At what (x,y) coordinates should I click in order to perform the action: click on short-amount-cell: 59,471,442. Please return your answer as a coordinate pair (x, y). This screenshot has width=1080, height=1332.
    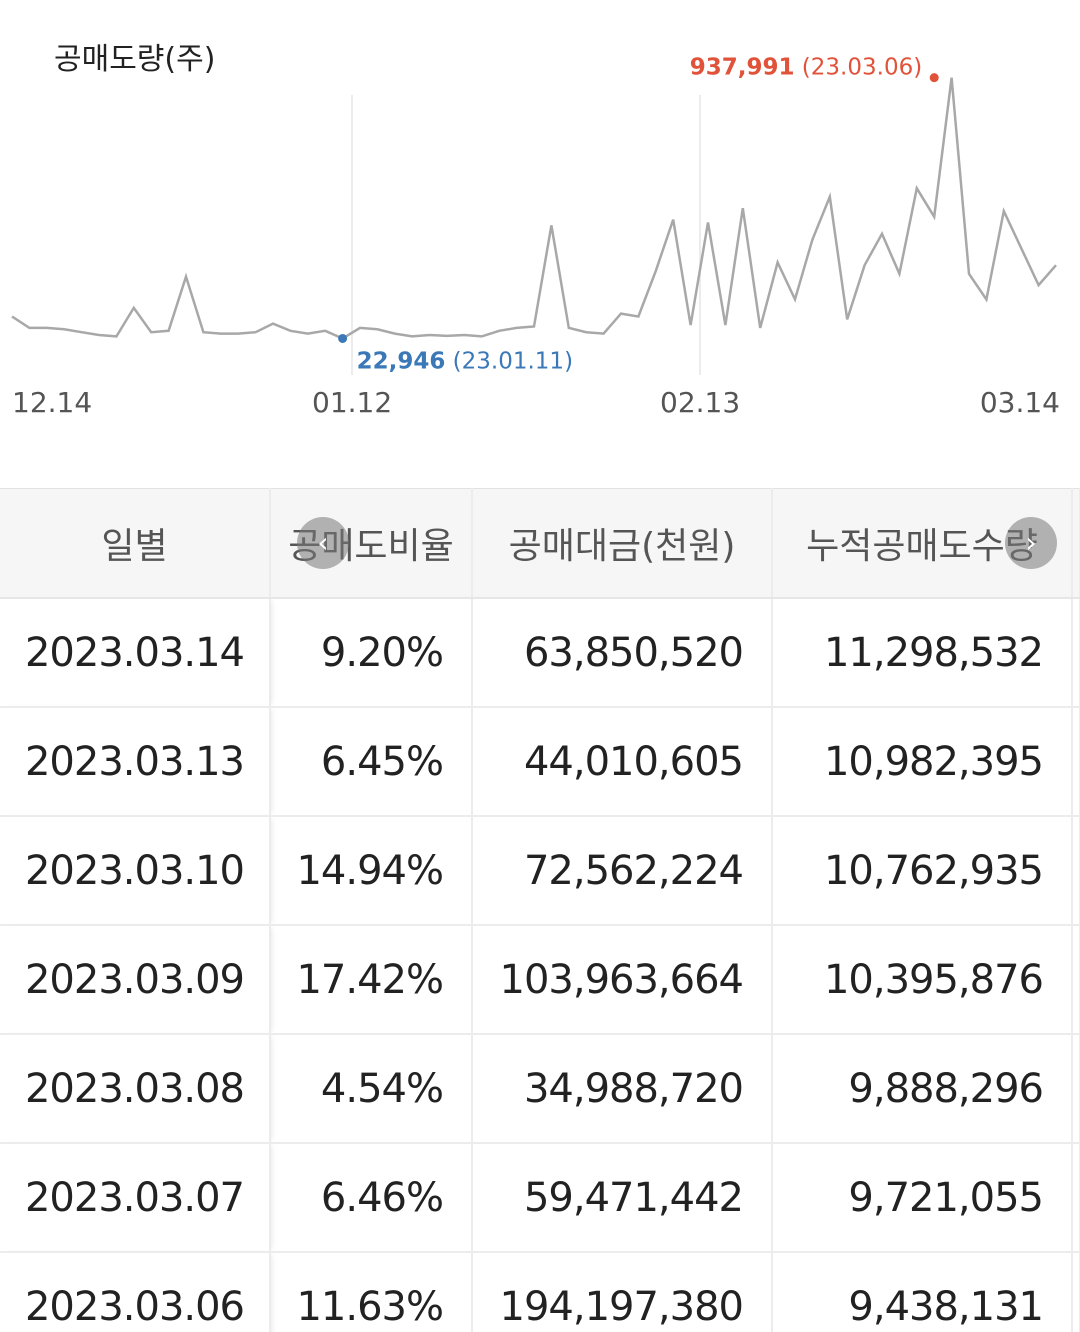
    Looking at the image, I should click on (622, 1198).